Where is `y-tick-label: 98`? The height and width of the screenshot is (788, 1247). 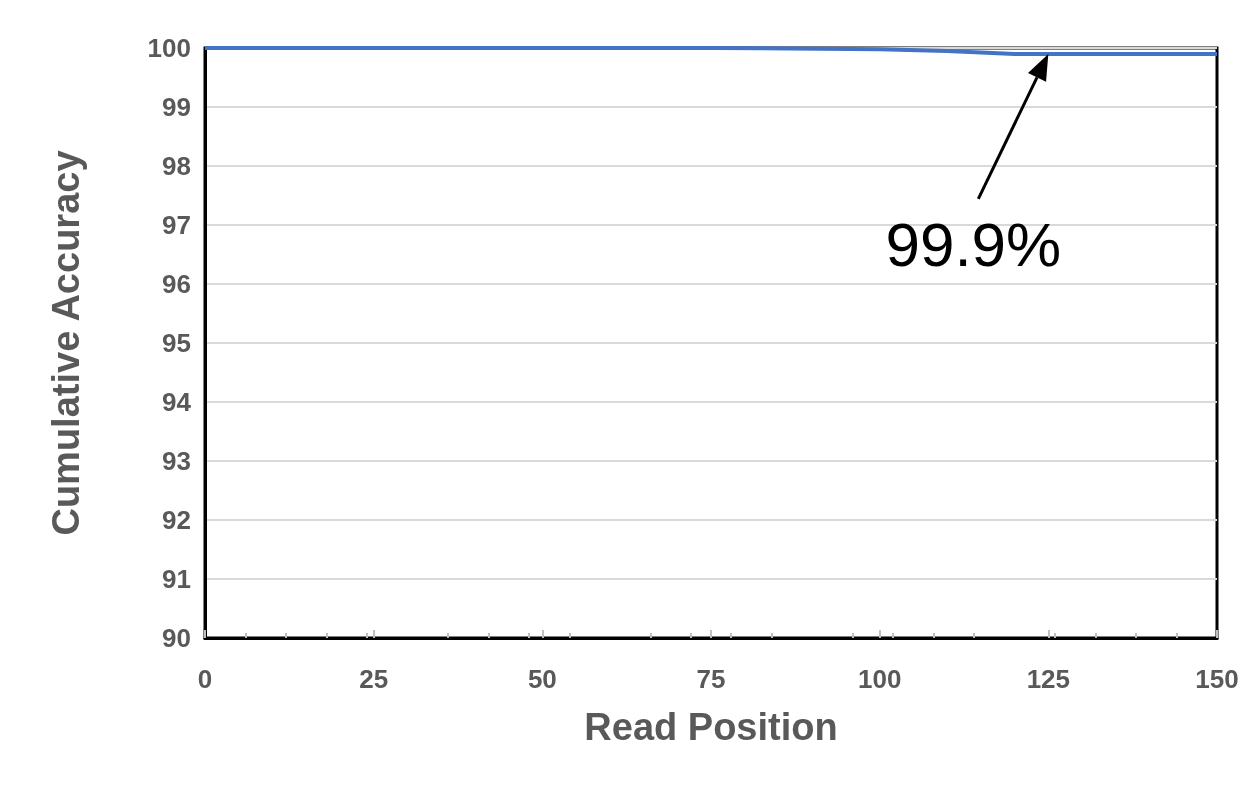
y-tick-label: 98 is located at coordinates (176, 166).